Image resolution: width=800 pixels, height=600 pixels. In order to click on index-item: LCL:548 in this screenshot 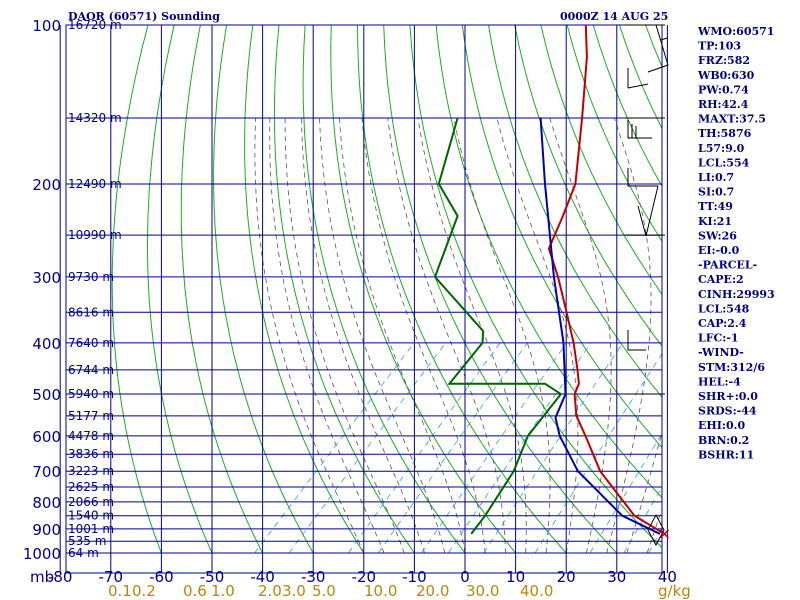, I will do `click(724, 308)`.